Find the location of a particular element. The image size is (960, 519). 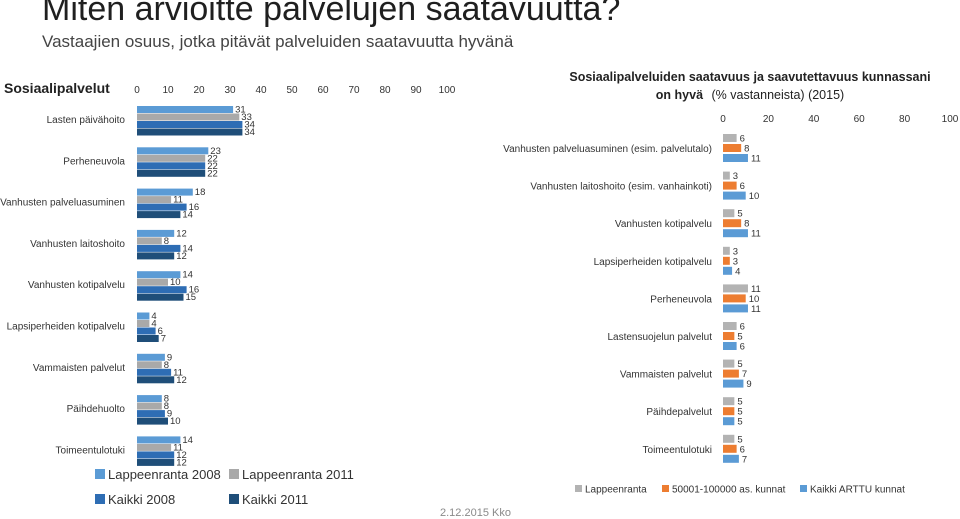

left-legend-label-0: Lappeenranta 2008 is located at coordinates (164, 474).